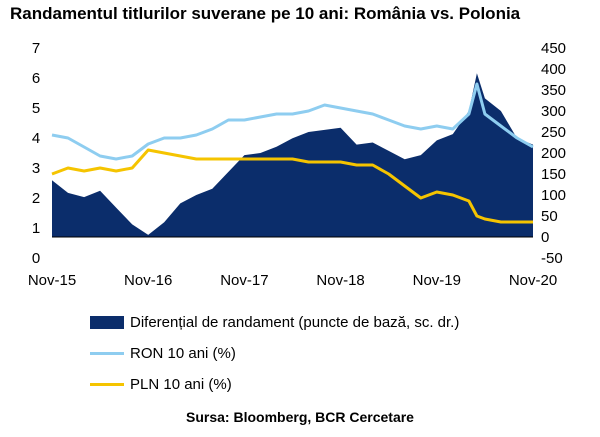 This screenshot has height=437, width=600. I want to click on right-axis-tick-label: 150, so click(553, 174).